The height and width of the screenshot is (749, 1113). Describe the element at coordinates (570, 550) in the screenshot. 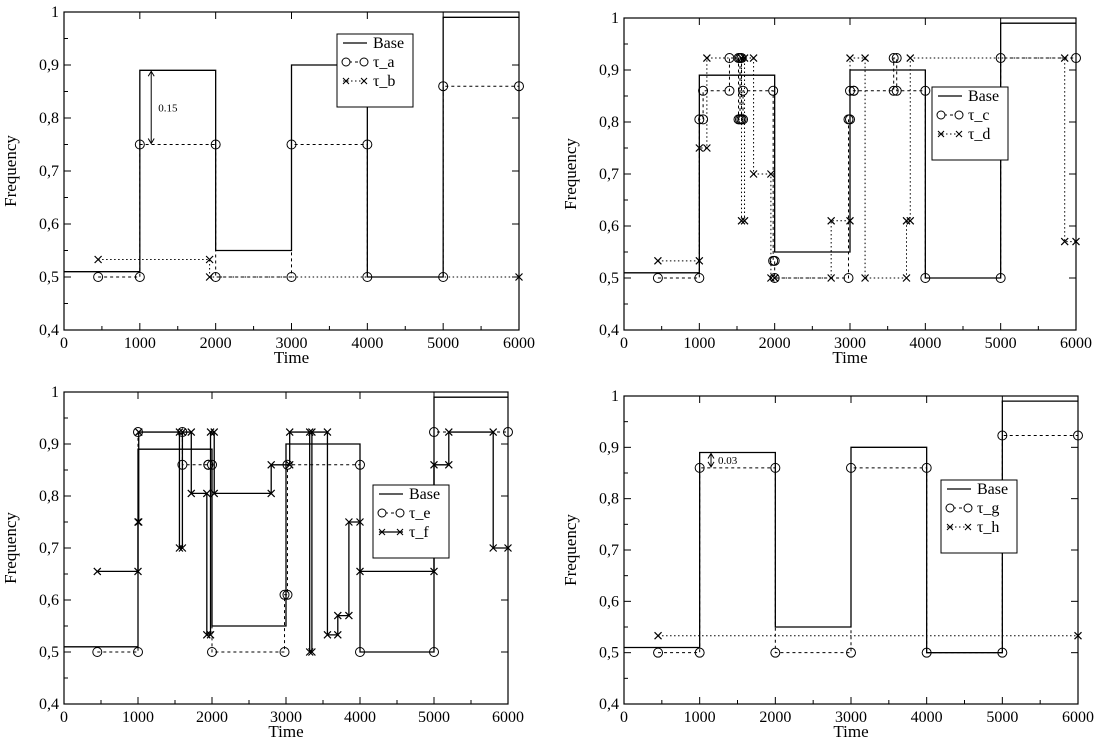

I see `y-axis-label: Frequency` at that location.